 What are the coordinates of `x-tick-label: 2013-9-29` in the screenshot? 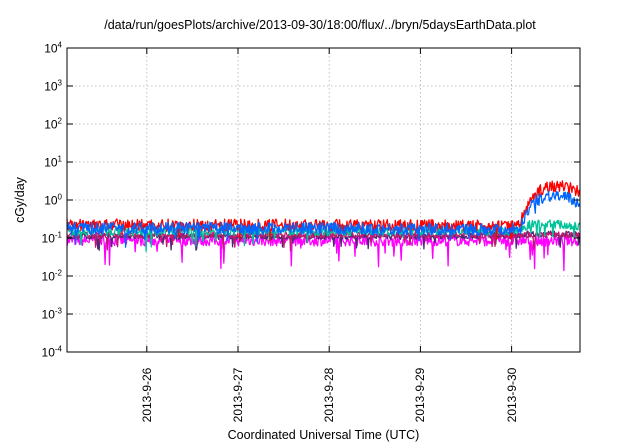 It's located at (420, 395).